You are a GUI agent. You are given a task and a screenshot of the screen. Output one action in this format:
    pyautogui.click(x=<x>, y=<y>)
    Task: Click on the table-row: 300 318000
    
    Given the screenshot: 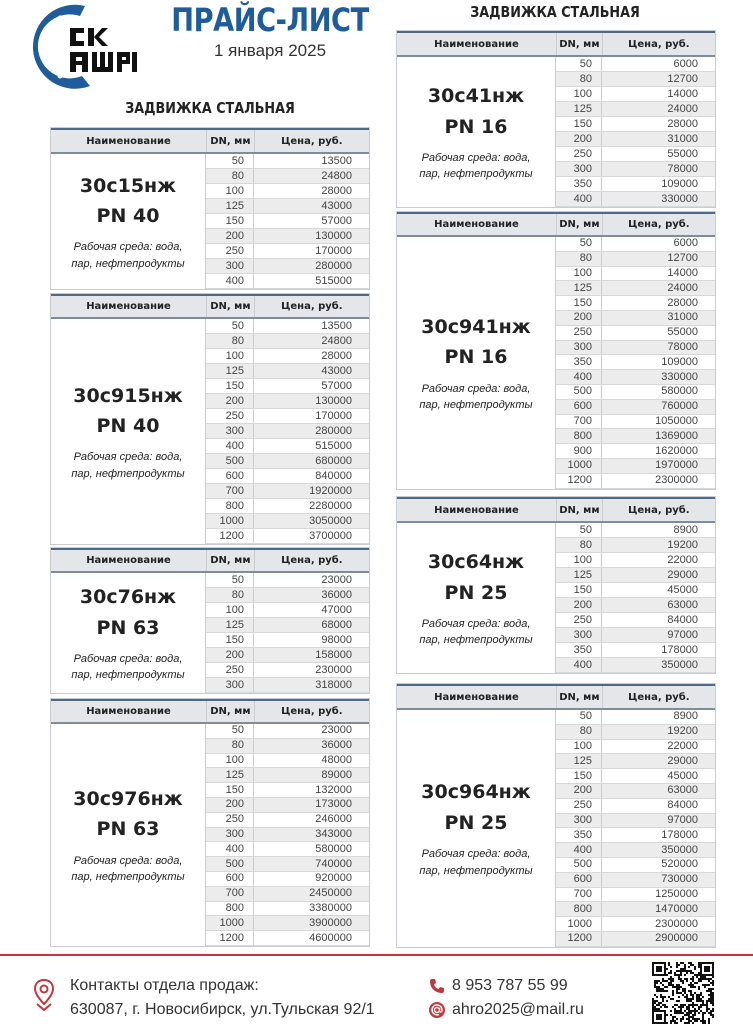 What is the action you would take?
    pyautogui.click(x=287, y=685)
    